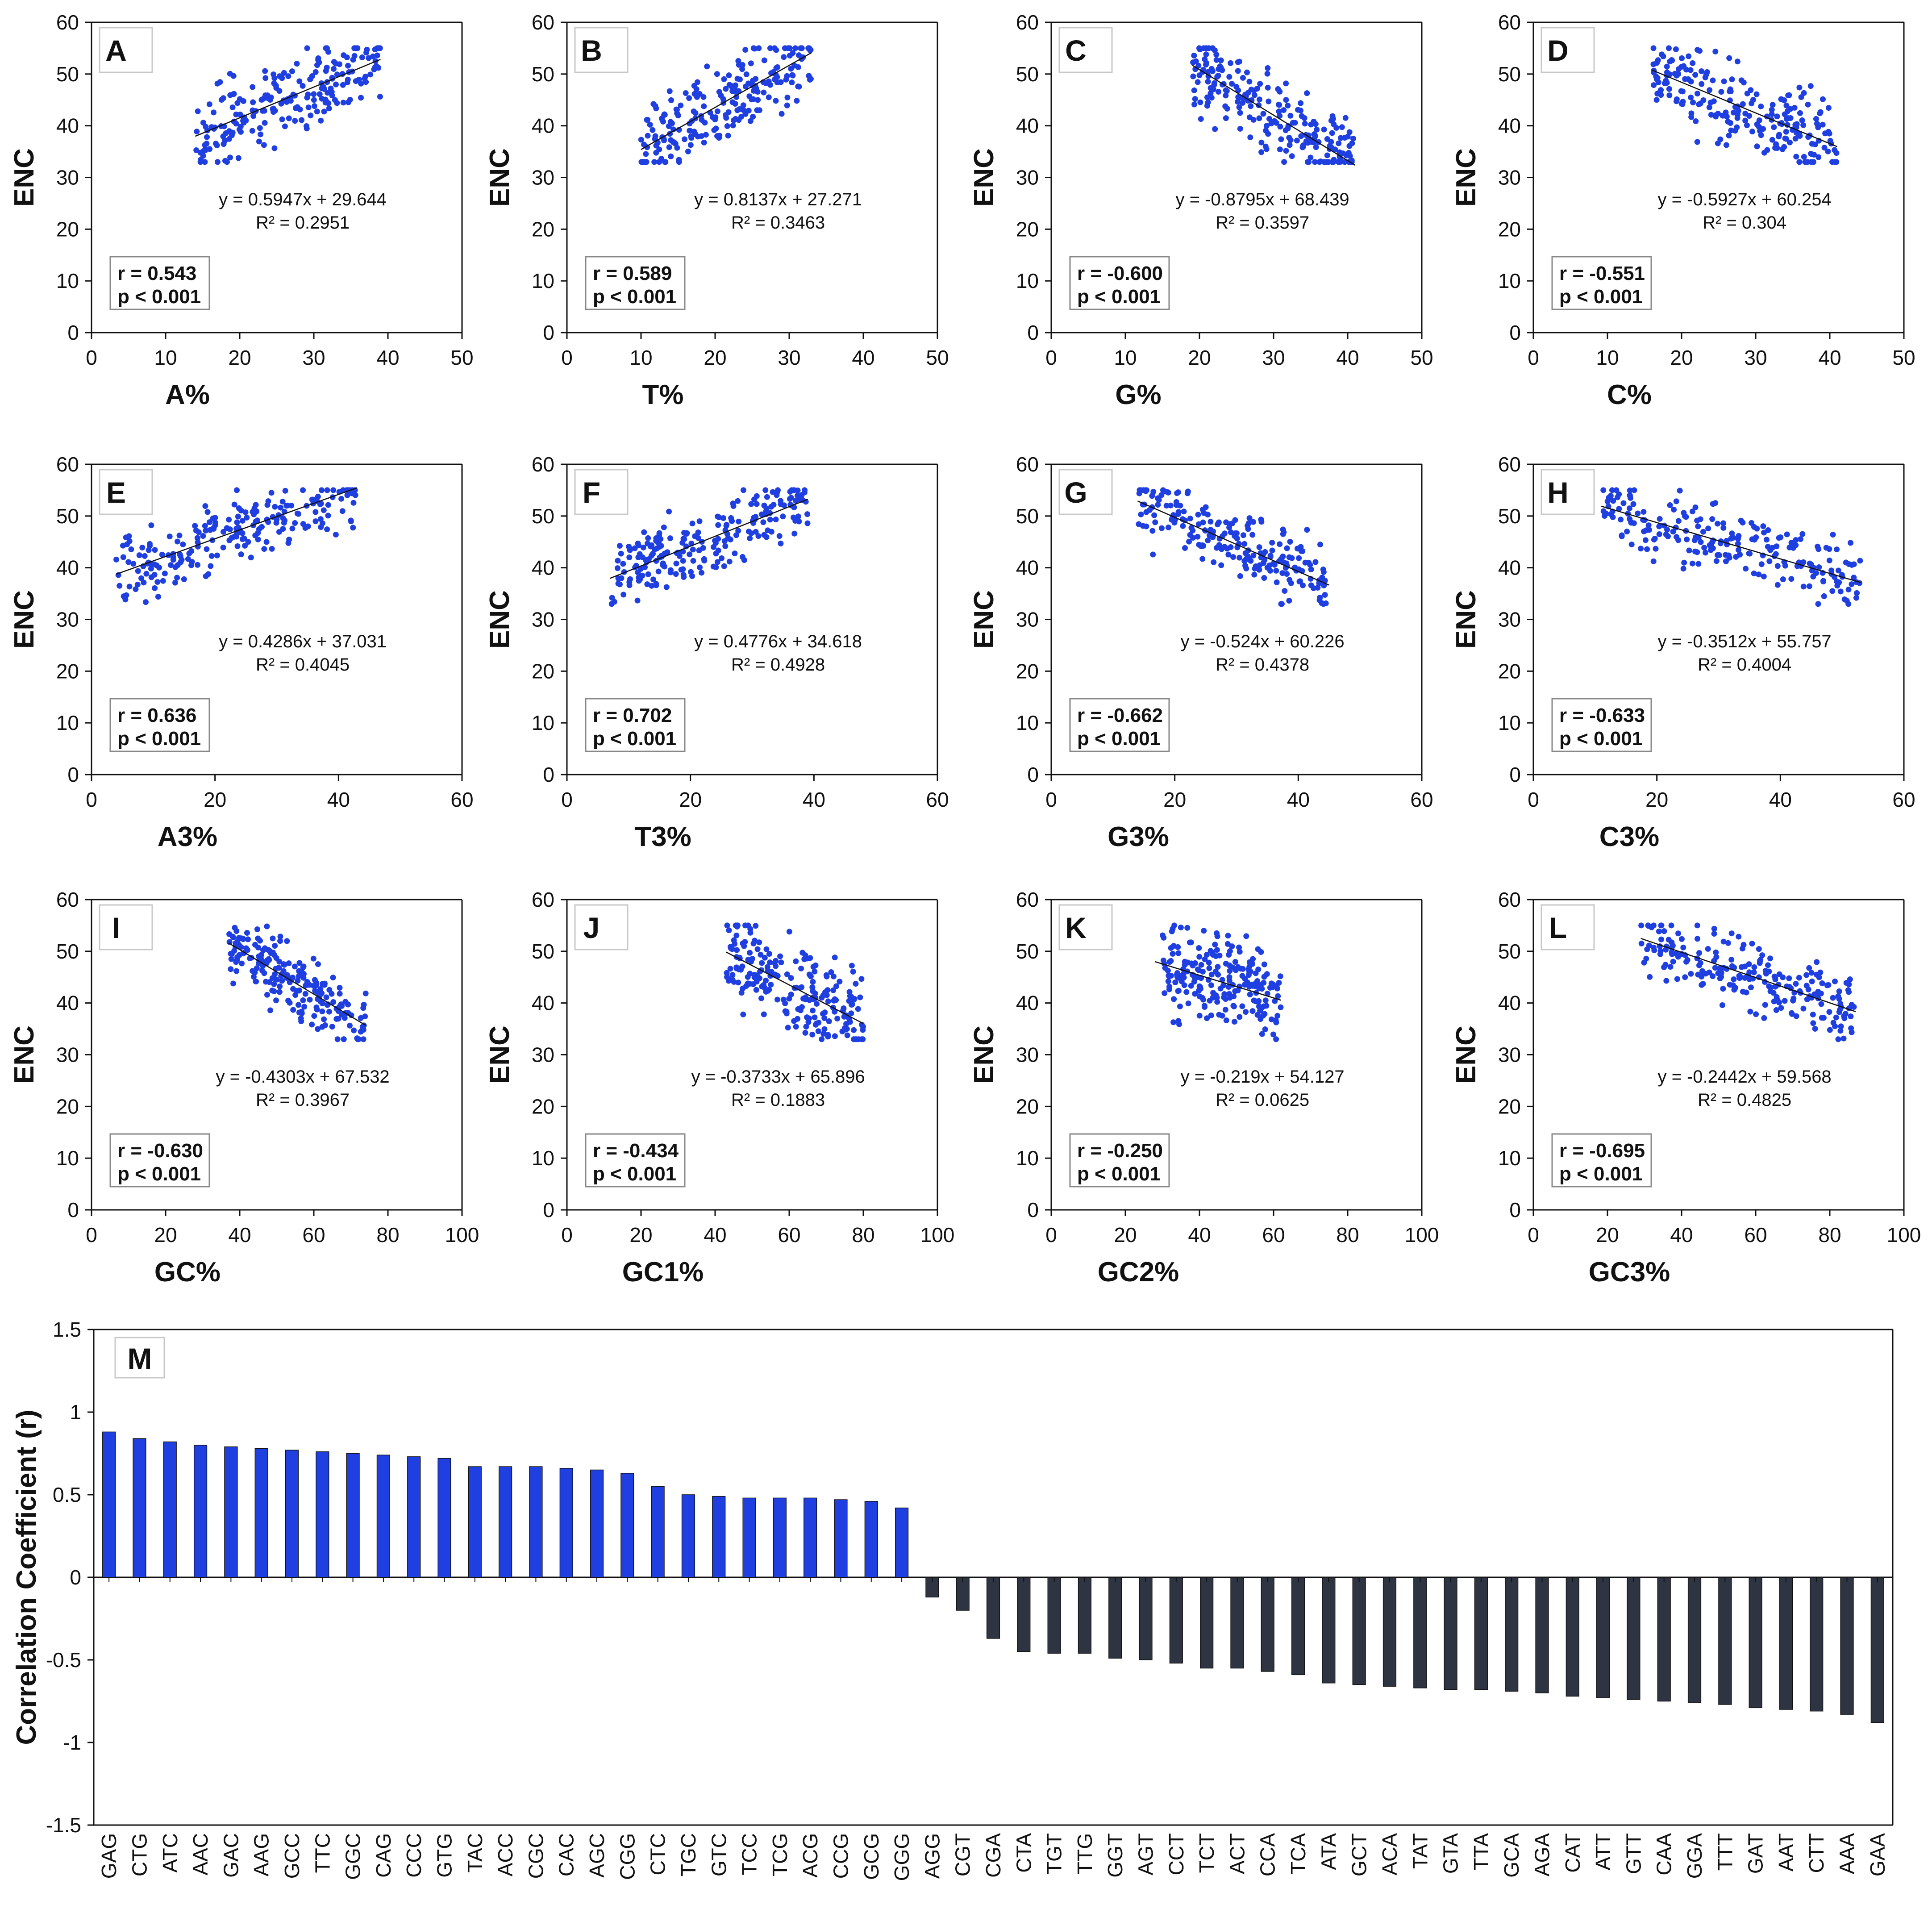 Image resolution: width=1932 pixels, height=1909 pixels. I want to click on x-tick-label: 30, so click(313, 357).